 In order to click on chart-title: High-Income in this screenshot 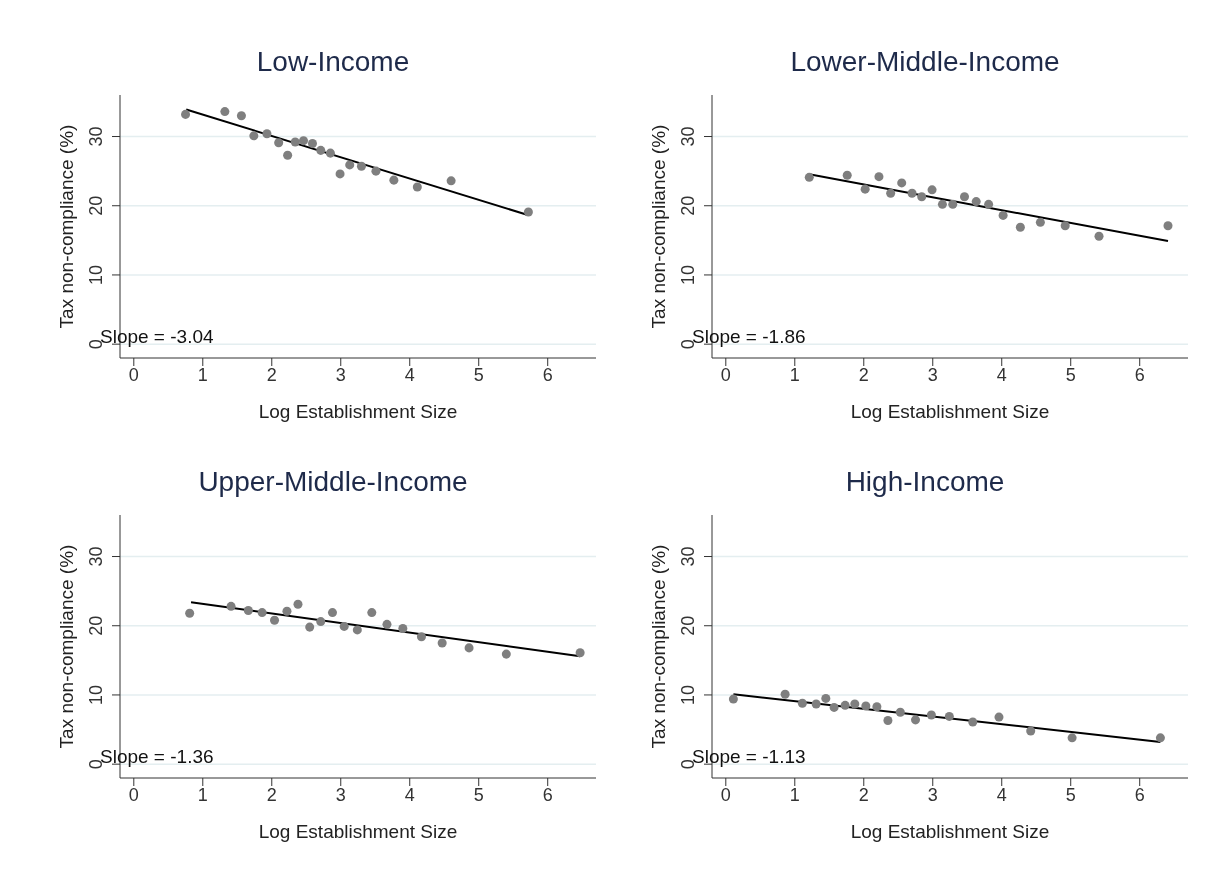, I will do `click(925, 482)`.